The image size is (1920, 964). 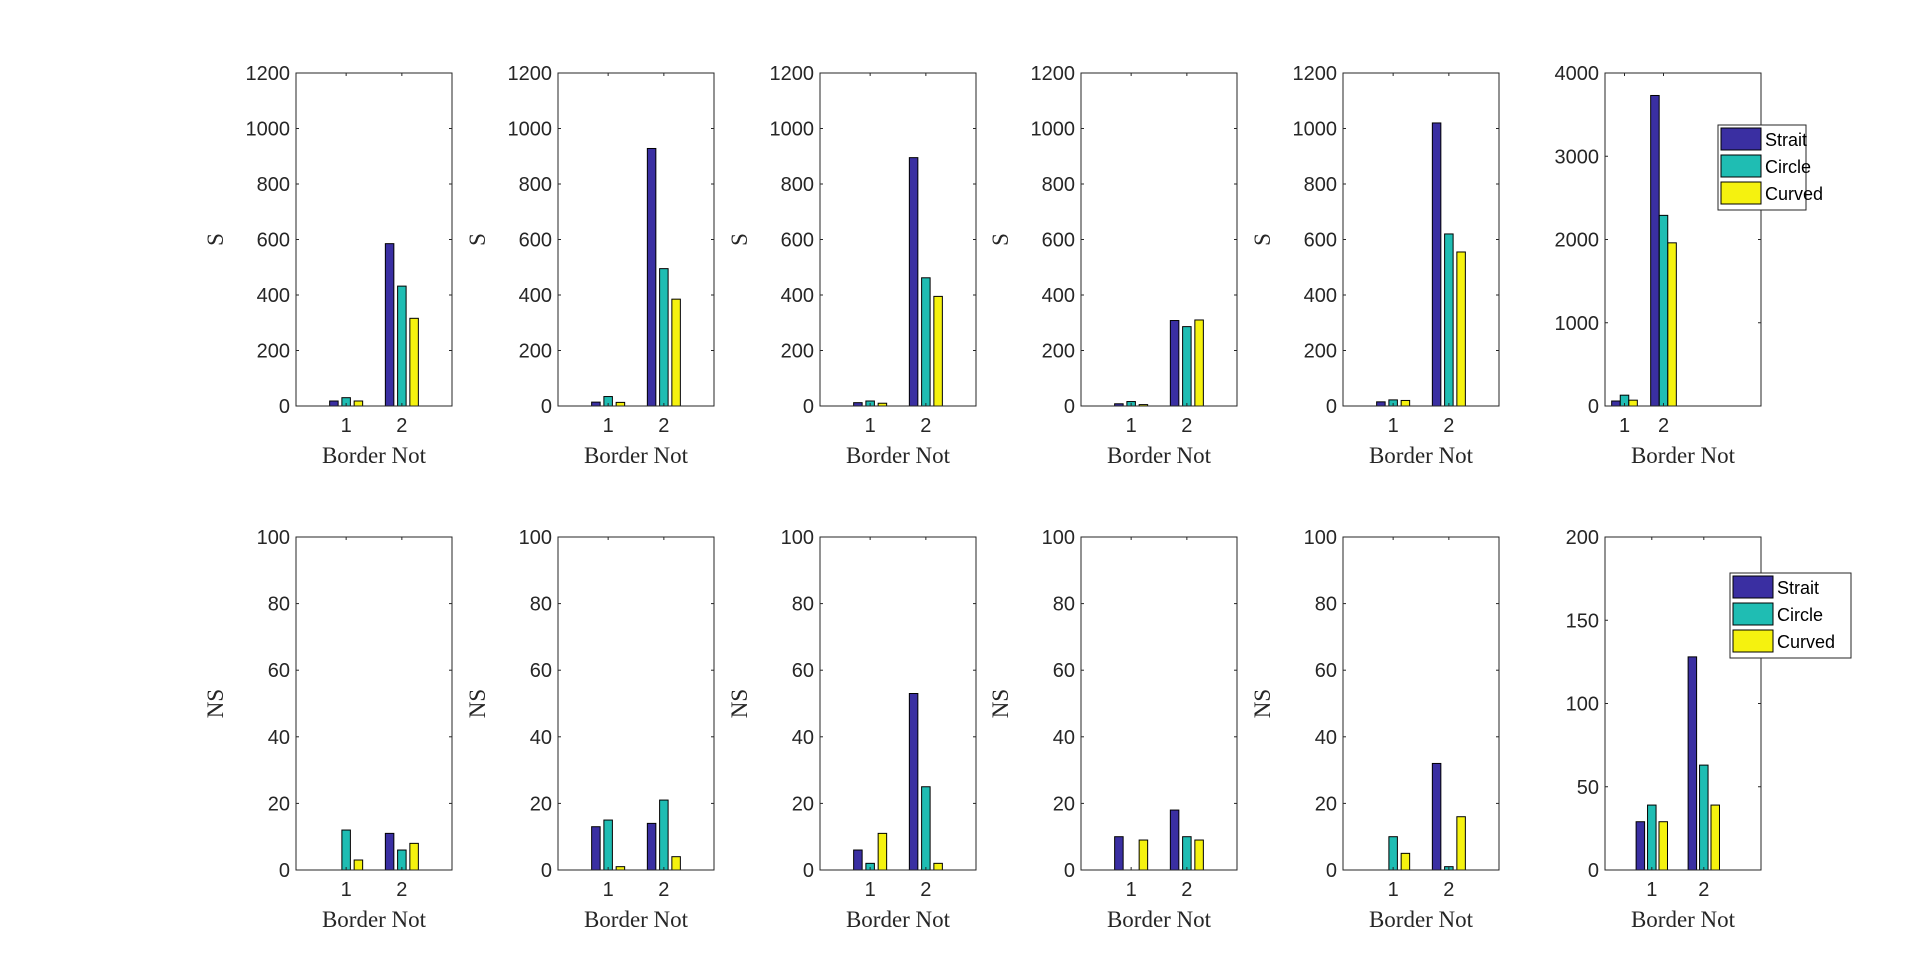 I want to click on y-tick-label: 1200, so click(x=1053, y=74).